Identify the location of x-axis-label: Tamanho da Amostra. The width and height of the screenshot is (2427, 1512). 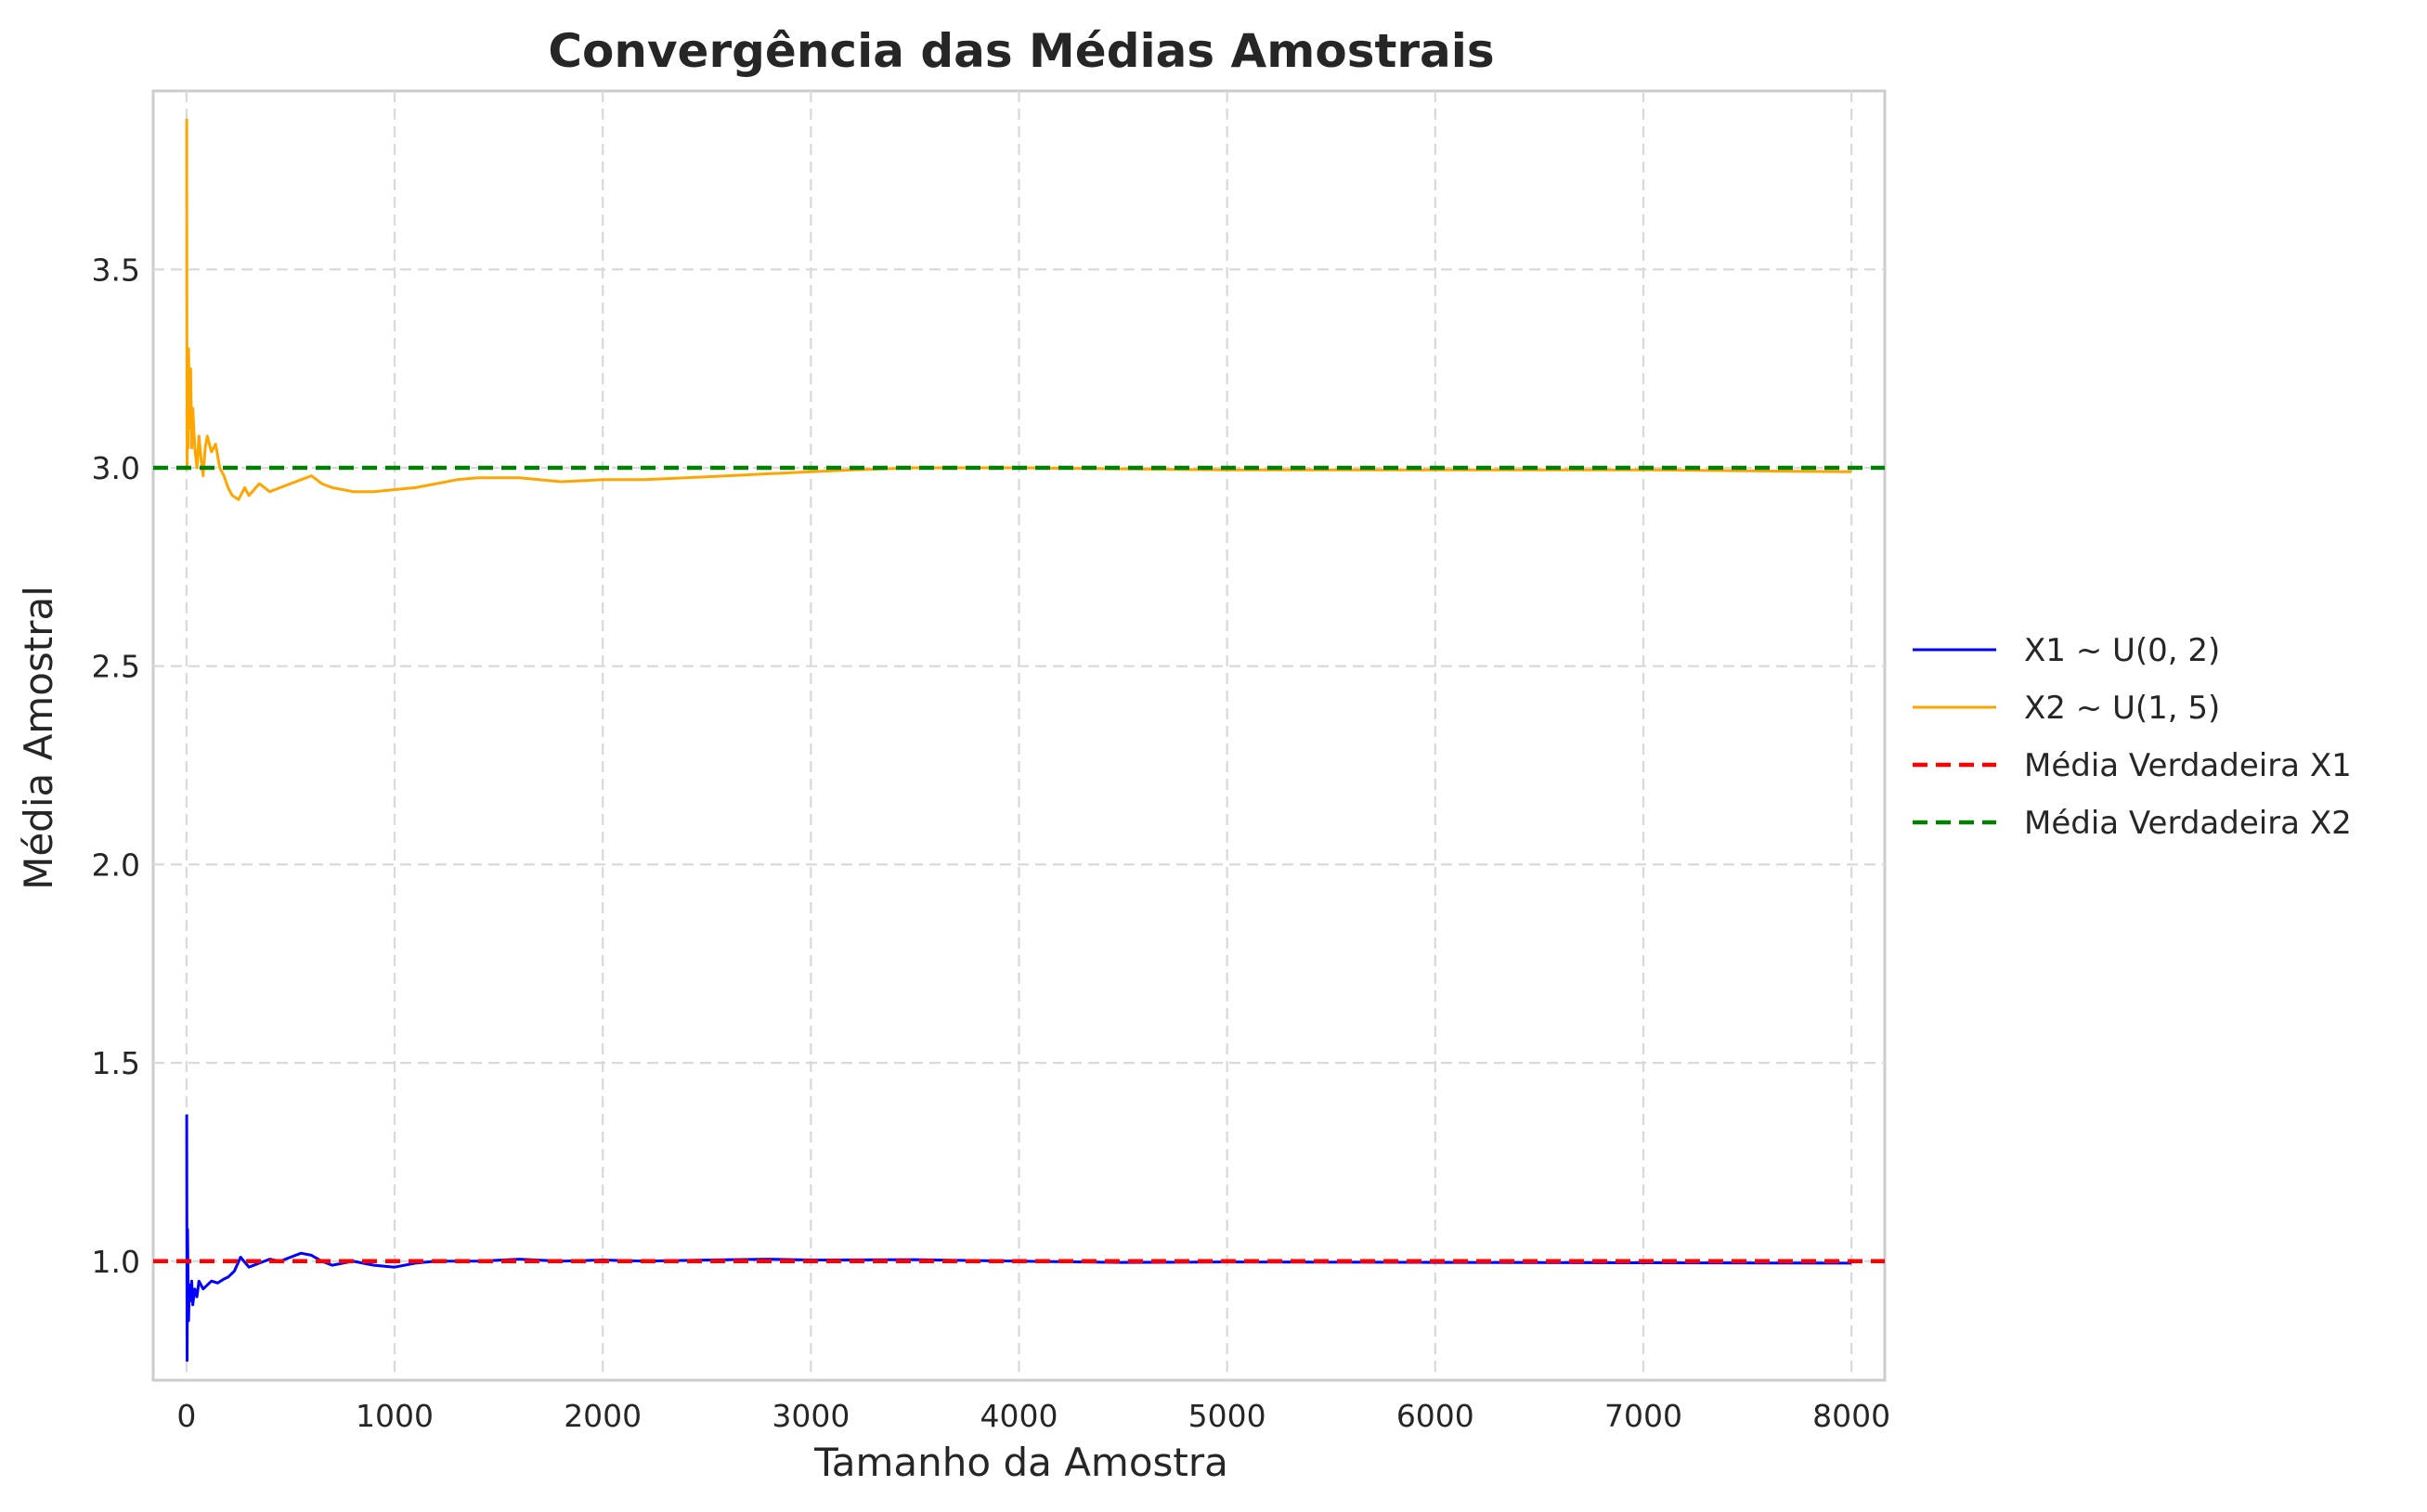
(1021, 1462).